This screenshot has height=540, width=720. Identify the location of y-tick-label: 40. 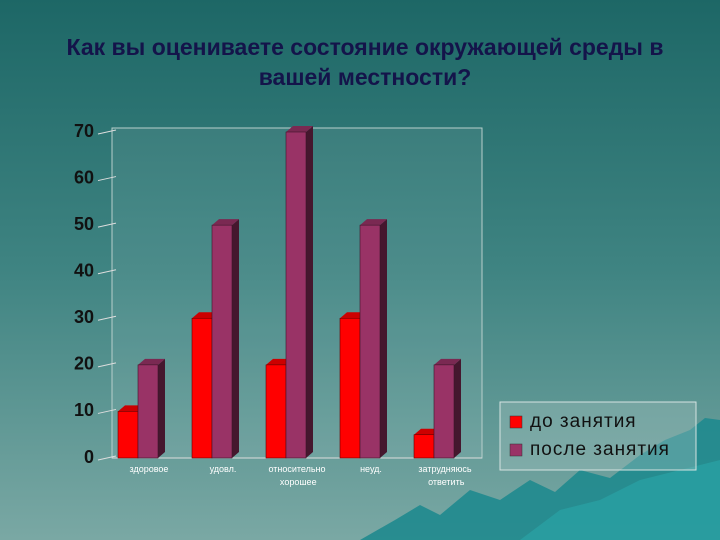
(84, 270).